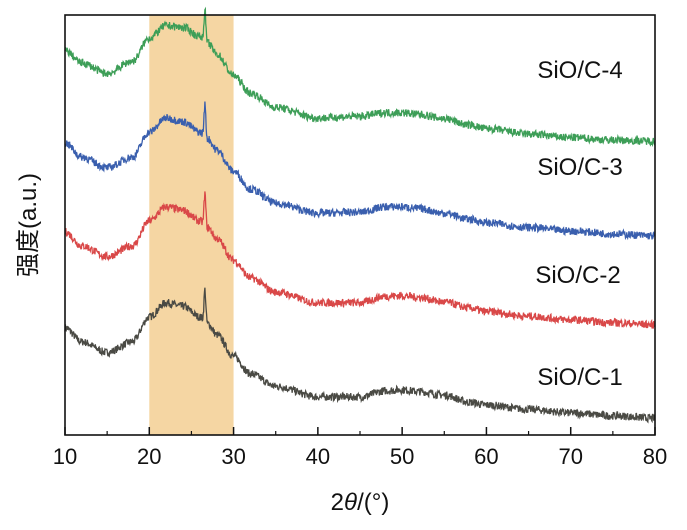 The width and height of the screenshot is (687, 530). What do you see at coordinates (191, 225) in the screenshot?
I see `highlight-band` at bounding box center [191, 225].